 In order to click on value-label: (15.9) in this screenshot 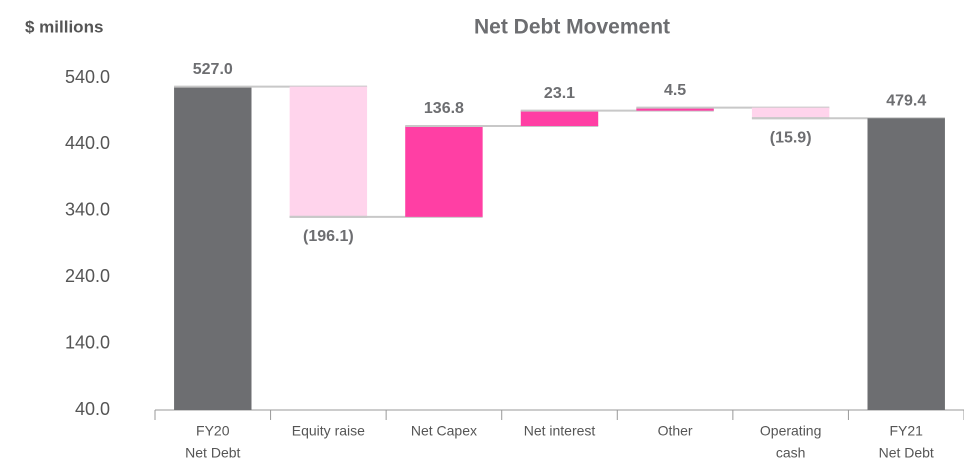, I will do `click(791, 137)`.